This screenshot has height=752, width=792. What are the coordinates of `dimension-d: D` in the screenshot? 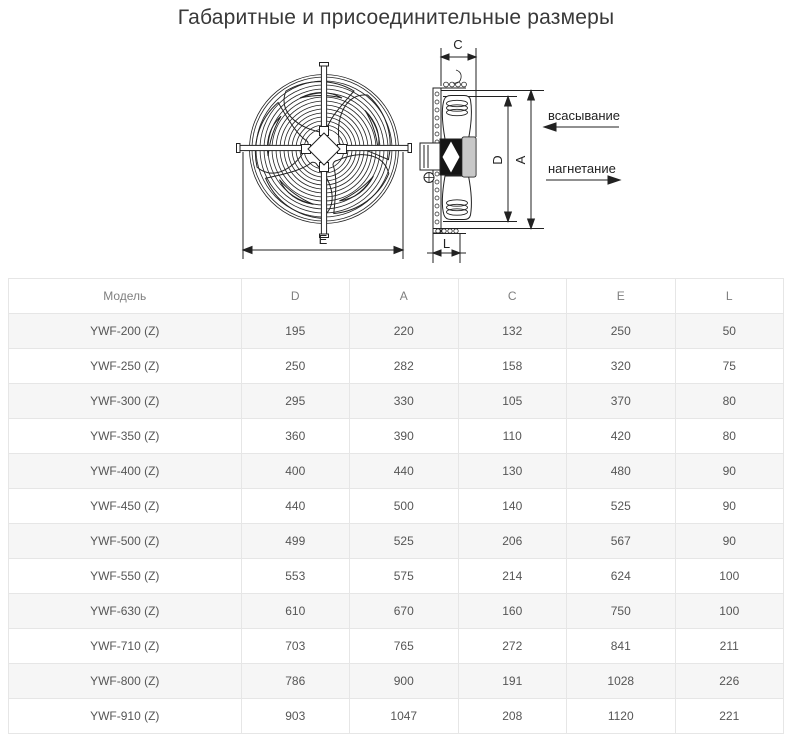 It's located at (501, 159).